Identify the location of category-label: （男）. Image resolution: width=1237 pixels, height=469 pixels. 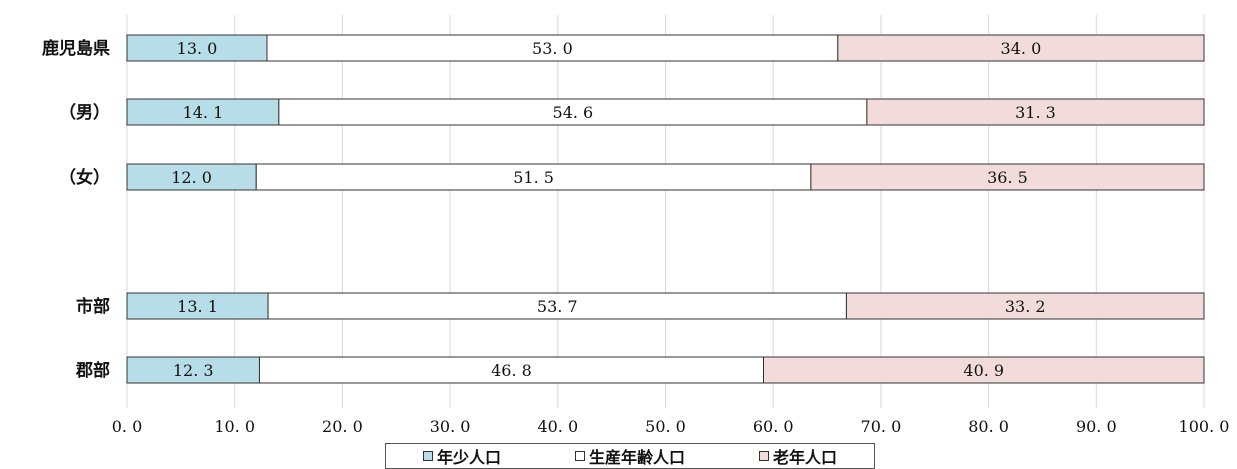
(84, 112).